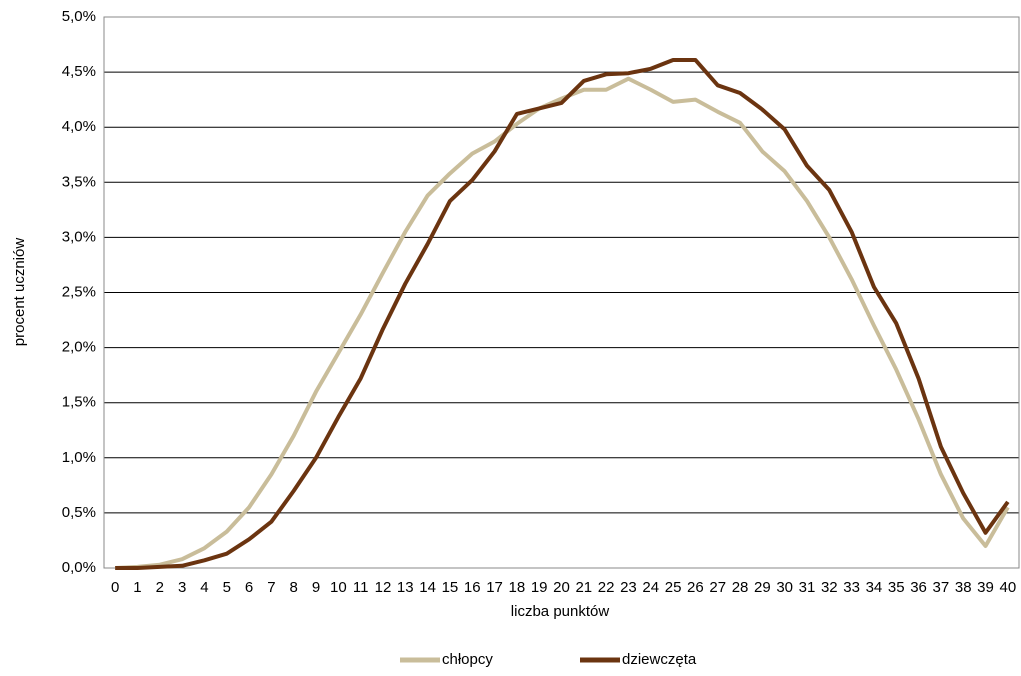  What do you see at coordinates (659, 659) in the screenshot?
I see `legend-label: dziewczęta` at bounding box center [659, 659].